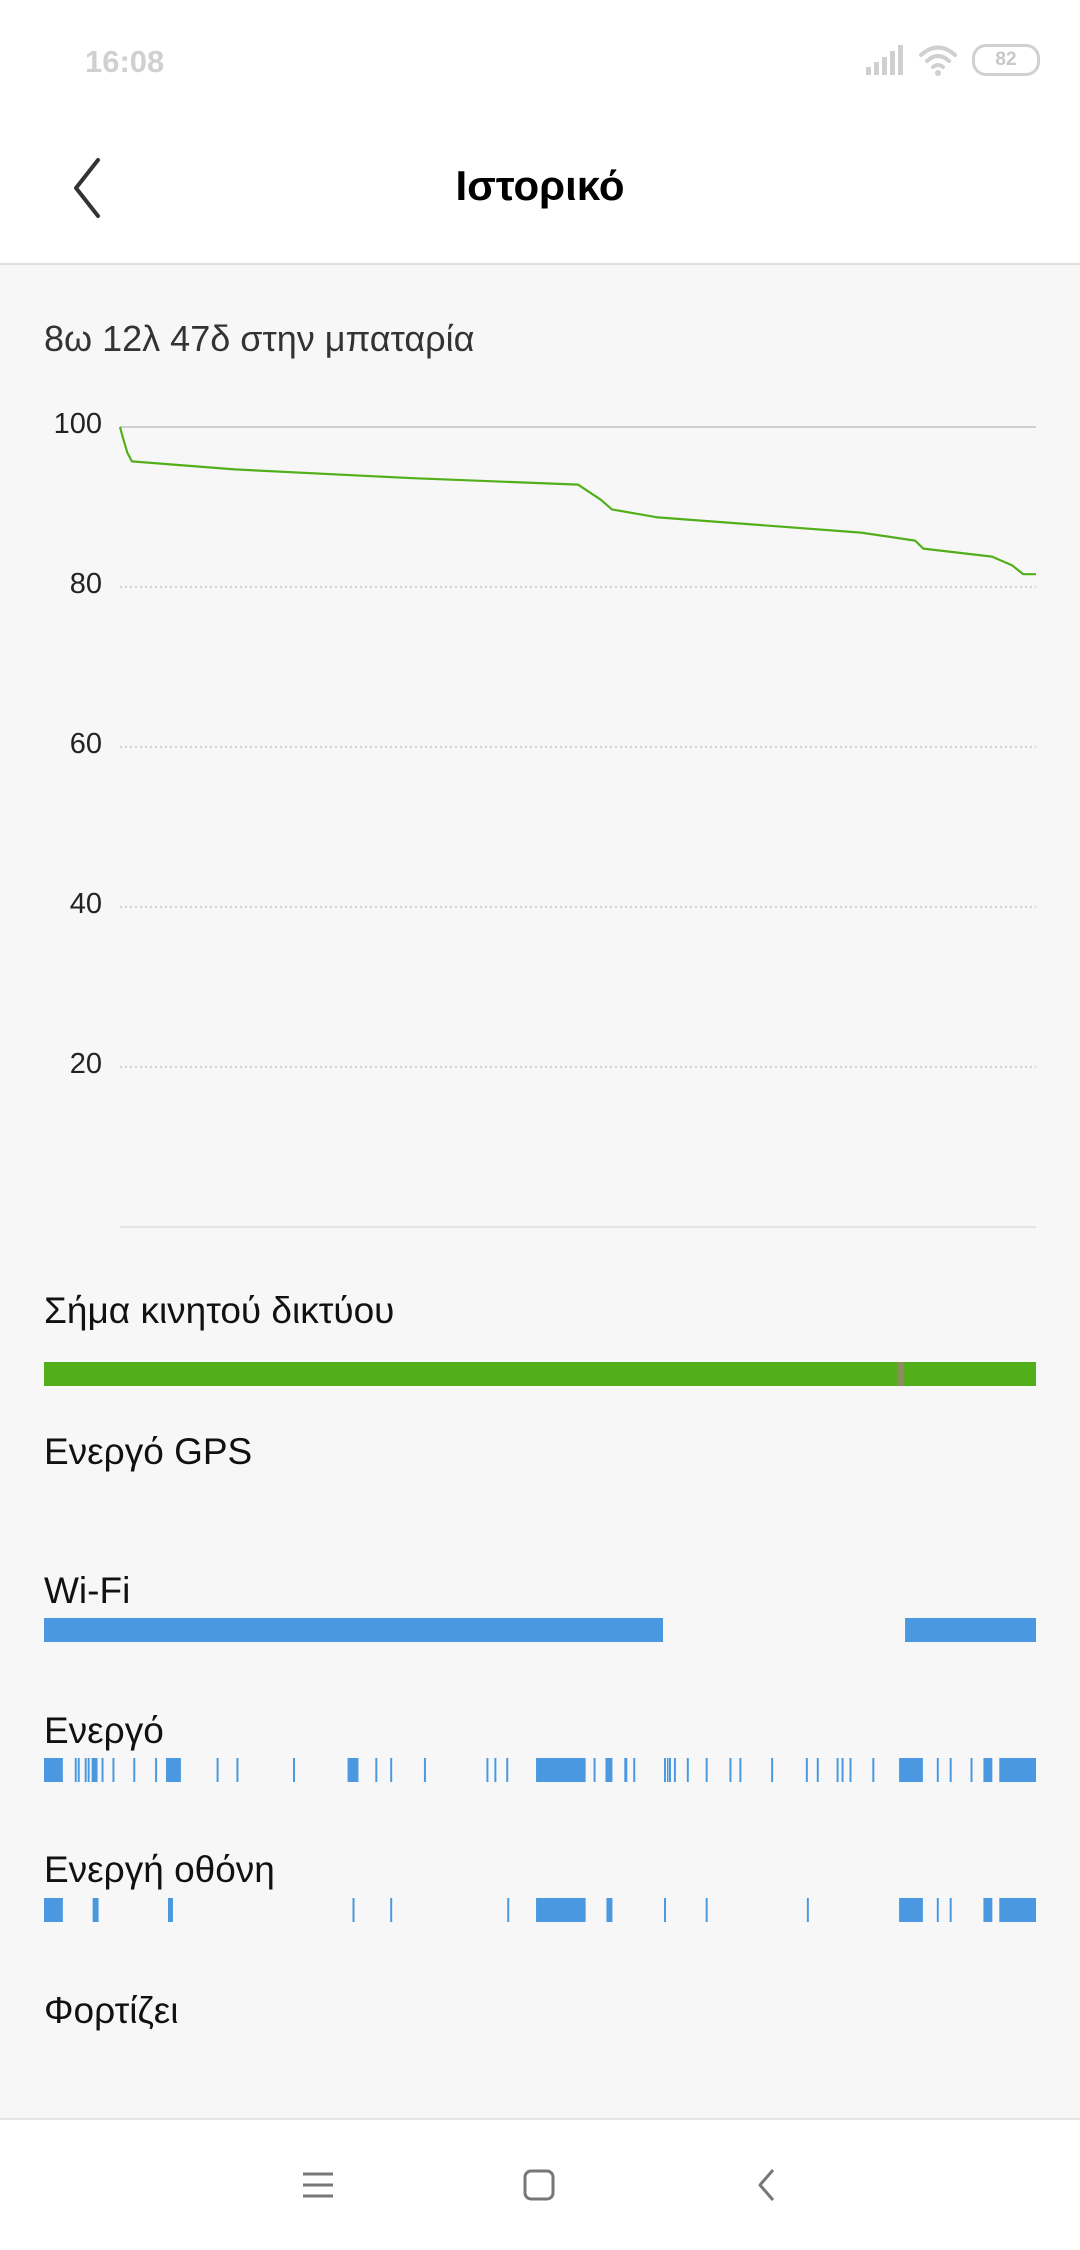 This screenshot has width=1080, height=2250. What do you see at coordinates (104, 1730) in the screenshot?
I see `row-label-awake: Ενεργό` at bounding box center [104, 1730].